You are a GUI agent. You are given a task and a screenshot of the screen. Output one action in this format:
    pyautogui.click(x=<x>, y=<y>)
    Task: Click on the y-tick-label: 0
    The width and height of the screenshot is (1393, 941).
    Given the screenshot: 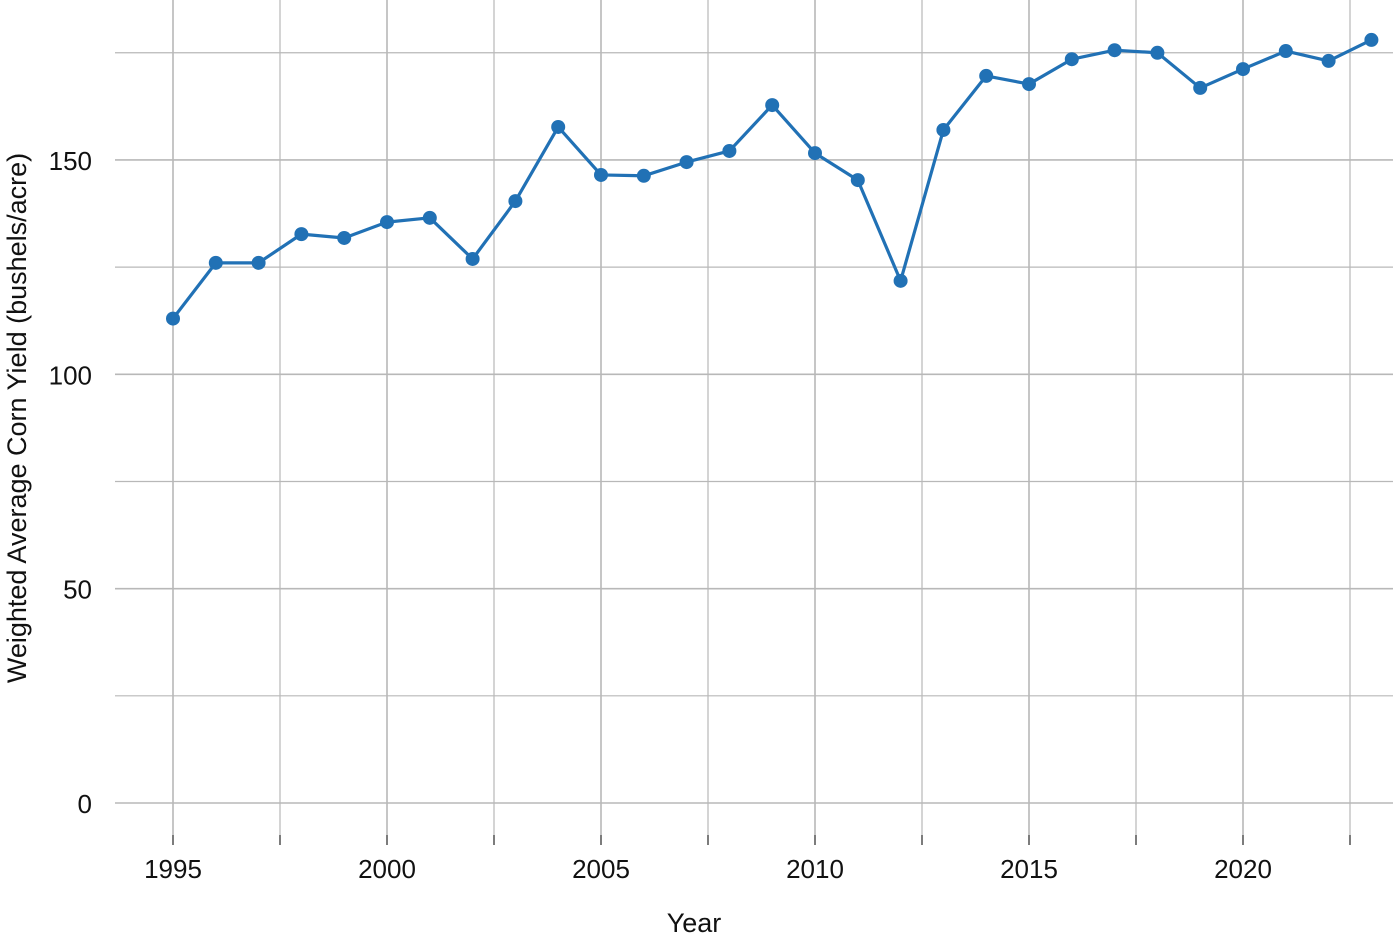 What is the action you would take?
    pyautogui.click(x=85, y=804)
    